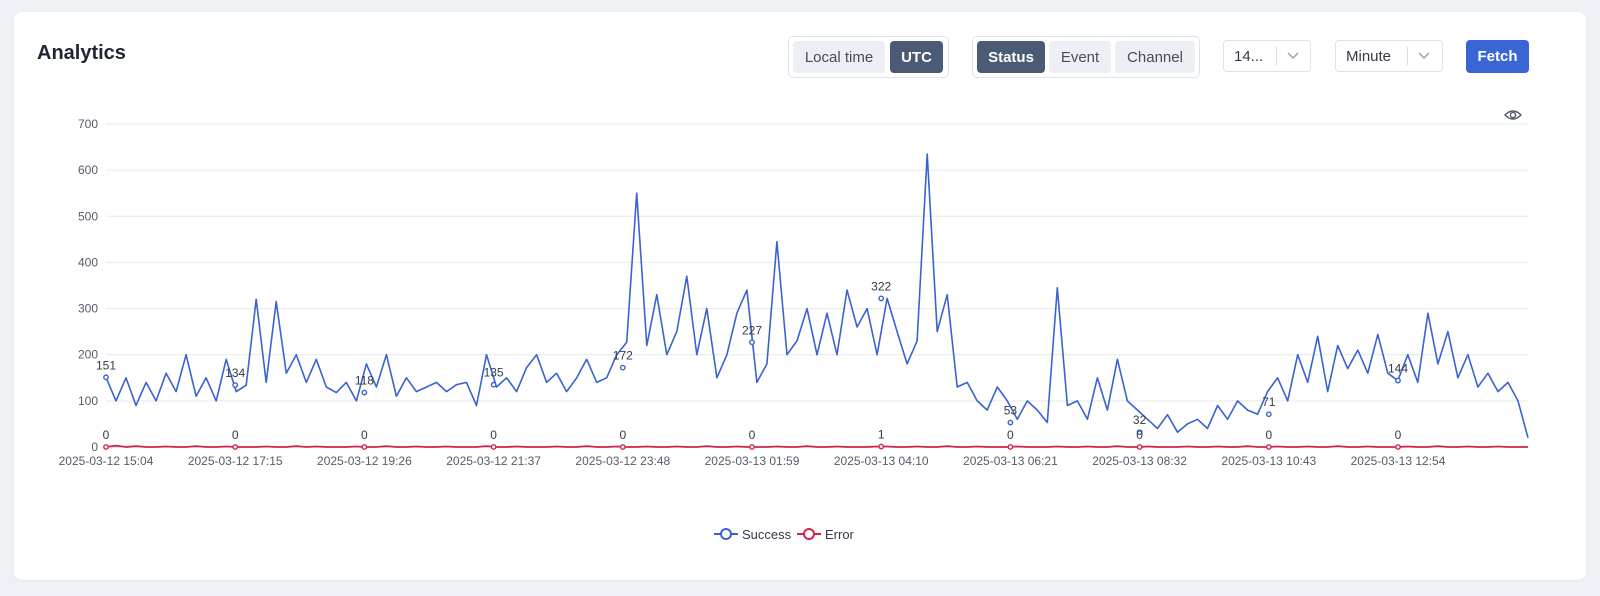 The image size is (1600, 596). I want to click on success-data-label: 227, so click(752, 330).